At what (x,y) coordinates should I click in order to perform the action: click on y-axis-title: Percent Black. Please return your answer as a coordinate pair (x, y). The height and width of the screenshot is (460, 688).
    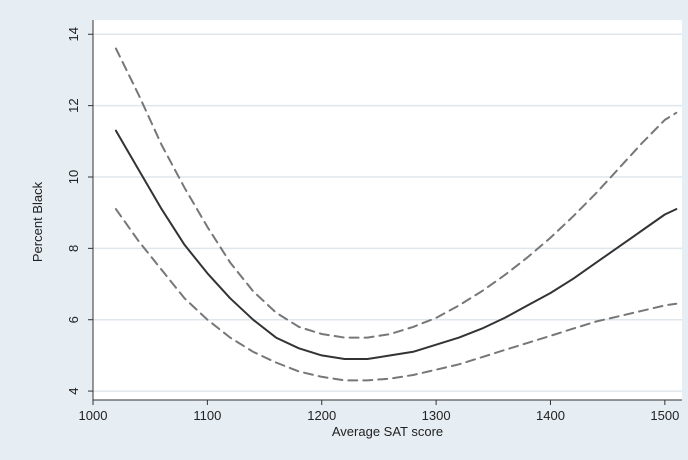
    Looking at the image, I should click on (37, 221).